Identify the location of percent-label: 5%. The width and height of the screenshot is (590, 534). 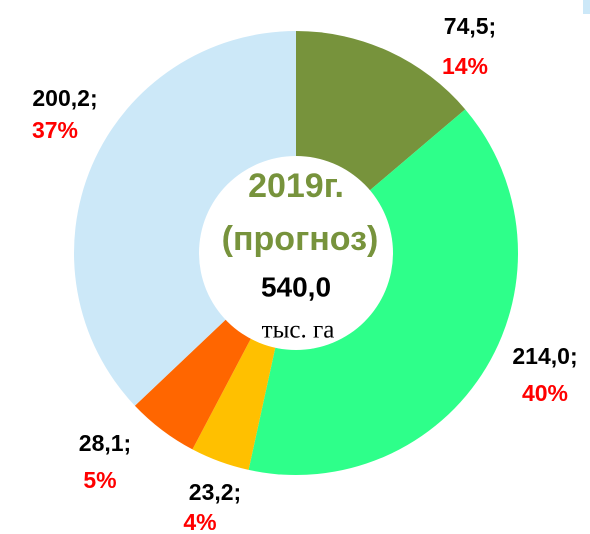
(99, 480).